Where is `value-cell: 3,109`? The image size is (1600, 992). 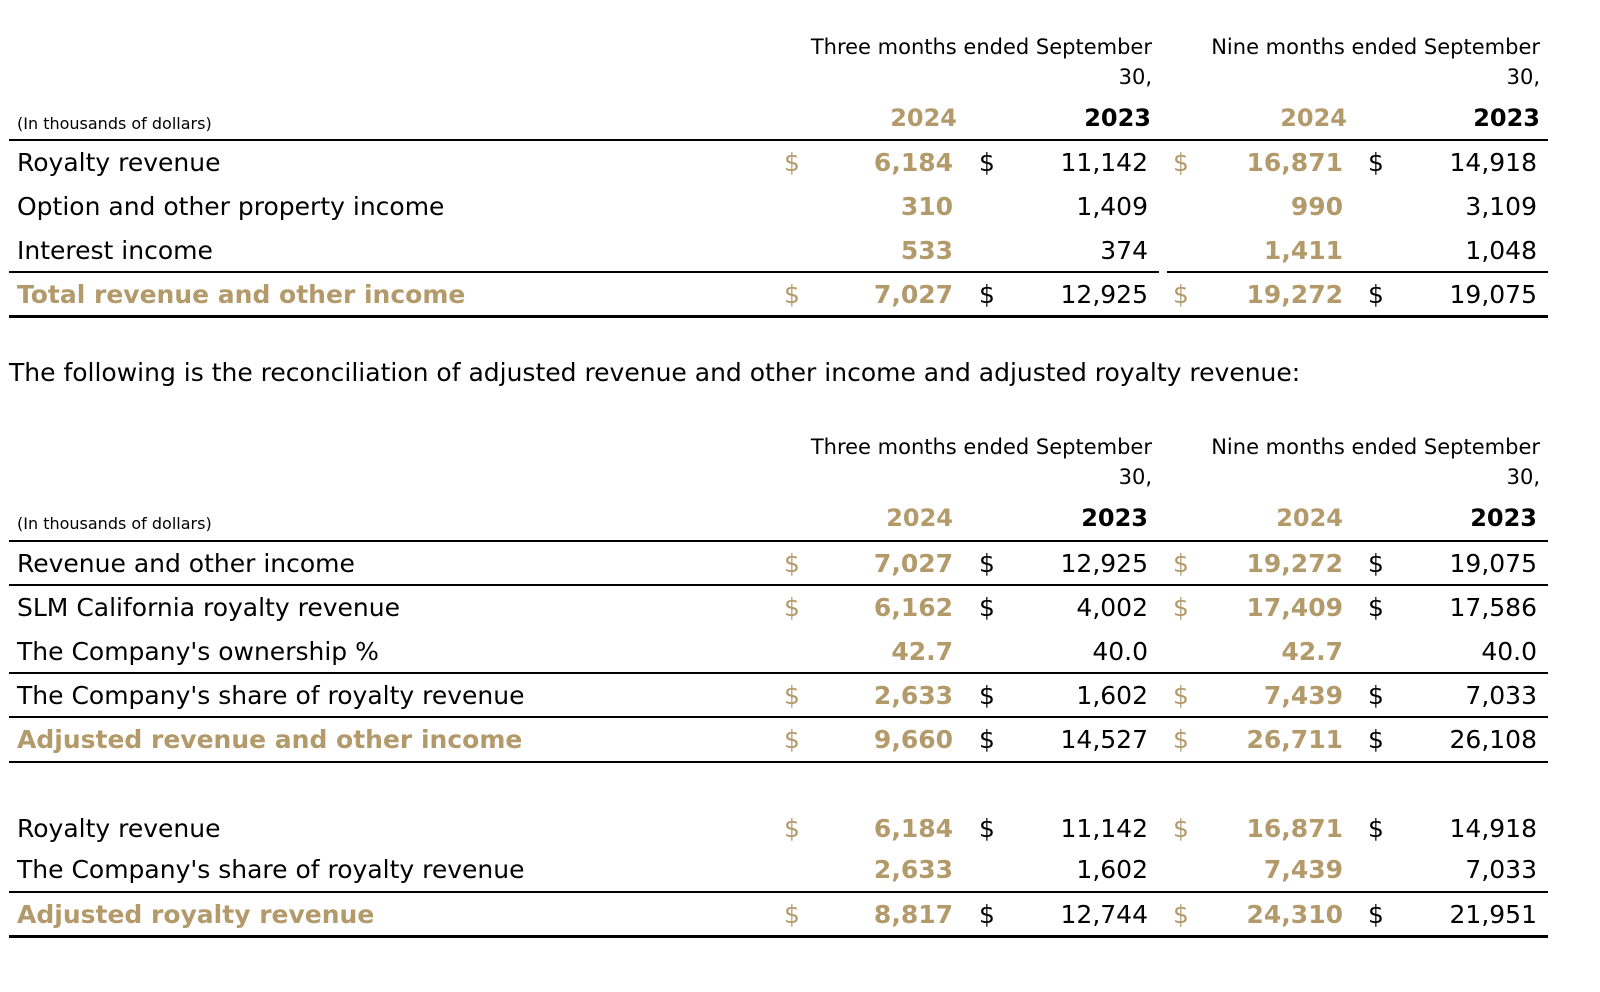
value-cell: 3,109 is located at coordinates (1501, 206).